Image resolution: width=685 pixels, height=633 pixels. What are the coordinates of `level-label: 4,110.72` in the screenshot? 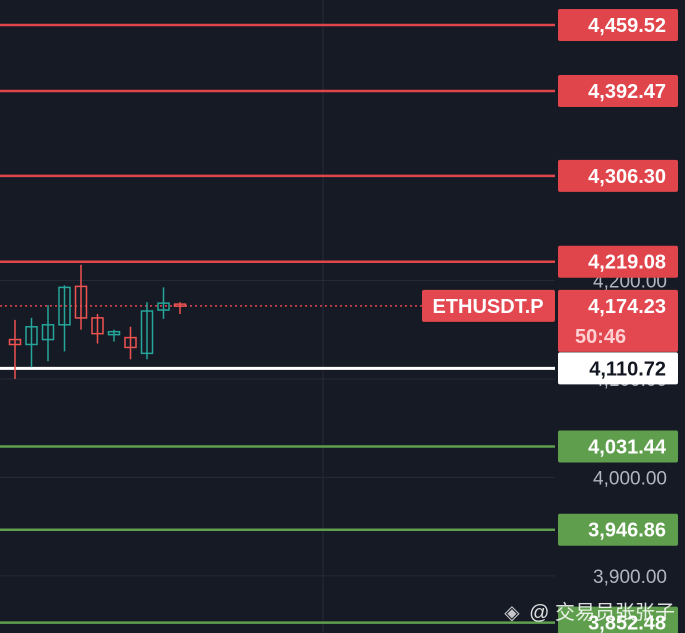 It's located at (627, 369).